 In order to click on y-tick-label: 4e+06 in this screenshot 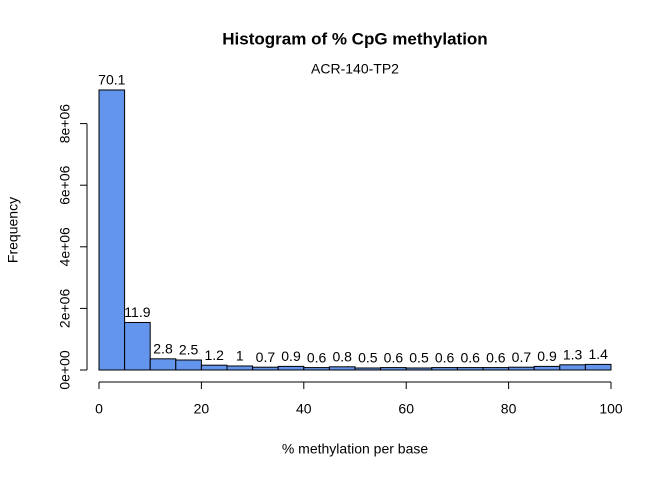, I will do `click(65, 247)`.